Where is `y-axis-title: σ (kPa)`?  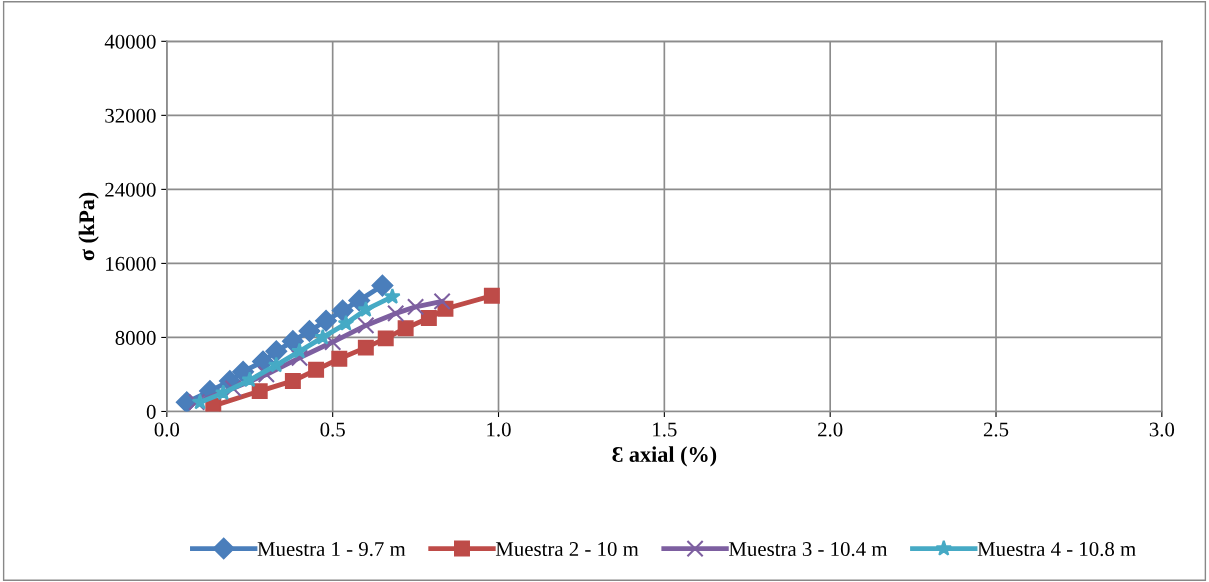
y-axis-title: σ (kPa) is located at coordinates (88, 226).